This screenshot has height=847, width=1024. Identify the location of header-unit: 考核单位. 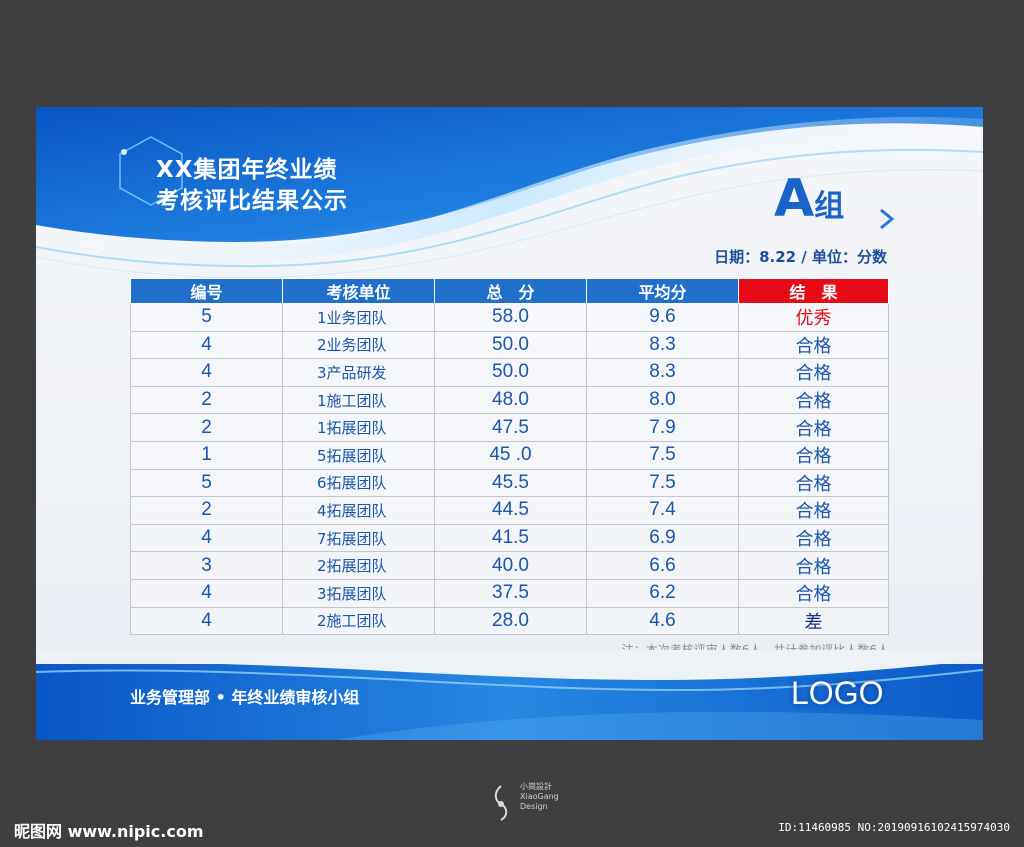
(358, 291).